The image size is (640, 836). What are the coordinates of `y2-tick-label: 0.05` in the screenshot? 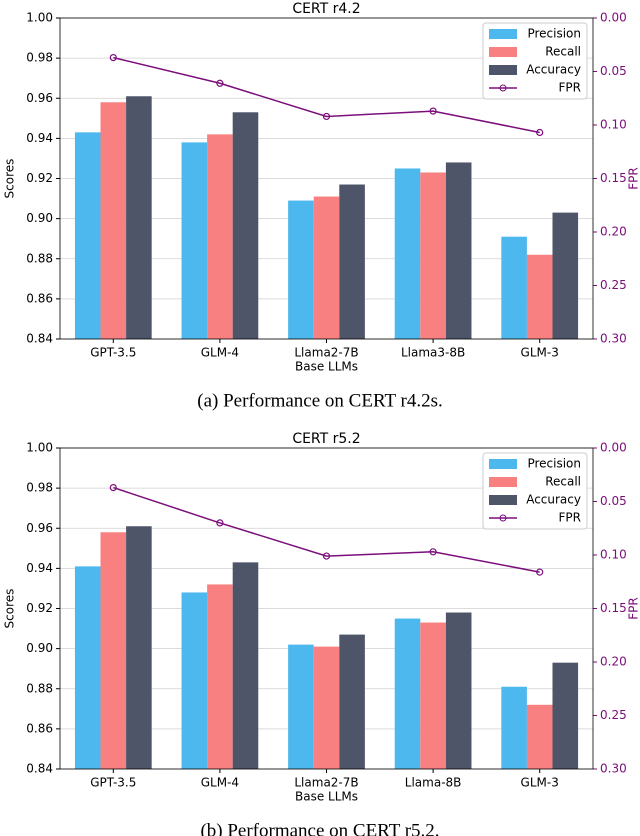 It's located at (613, 71).